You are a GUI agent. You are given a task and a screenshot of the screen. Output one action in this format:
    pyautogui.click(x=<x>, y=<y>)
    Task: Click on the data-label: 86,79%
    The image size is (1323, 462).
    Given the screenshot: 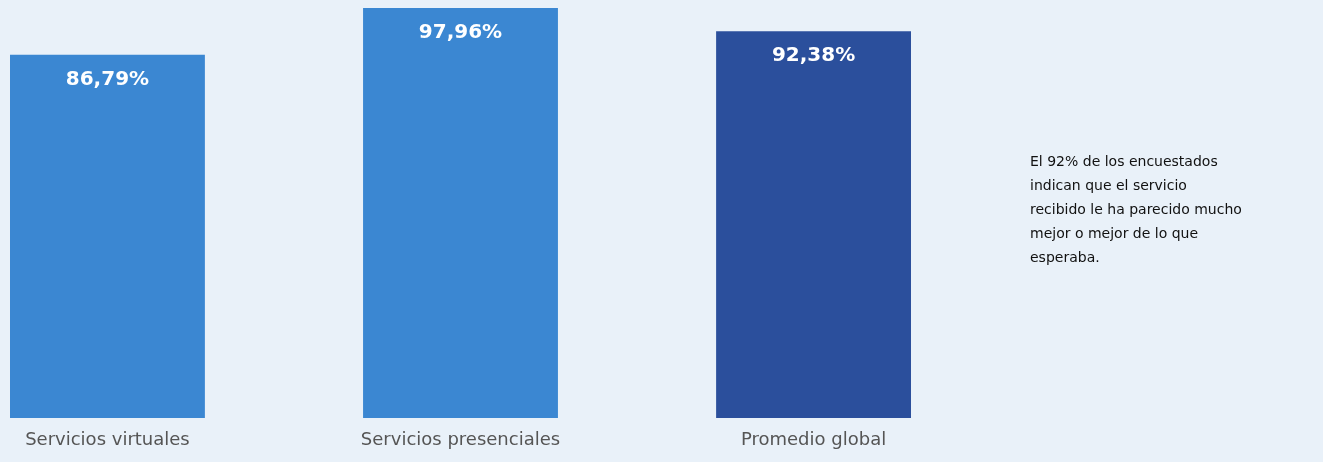 What is the action you would take?
    pyautogui.click(x=107, y=77)
    